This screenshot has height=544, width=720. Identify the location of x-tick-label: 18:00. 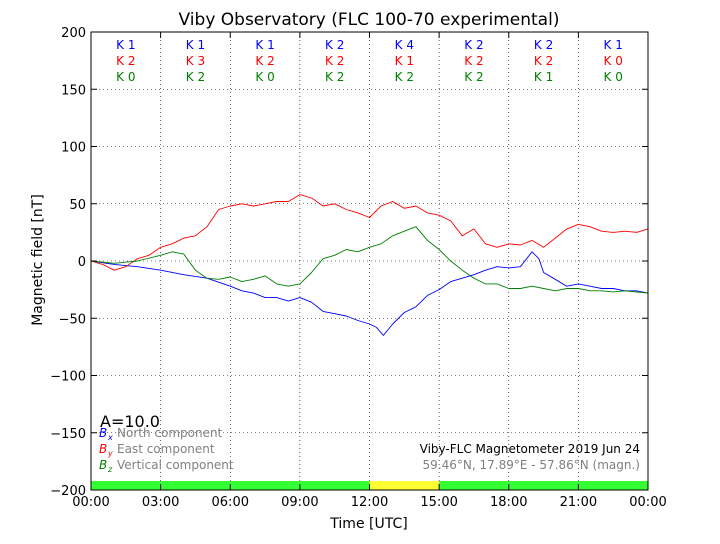
(508, 502).